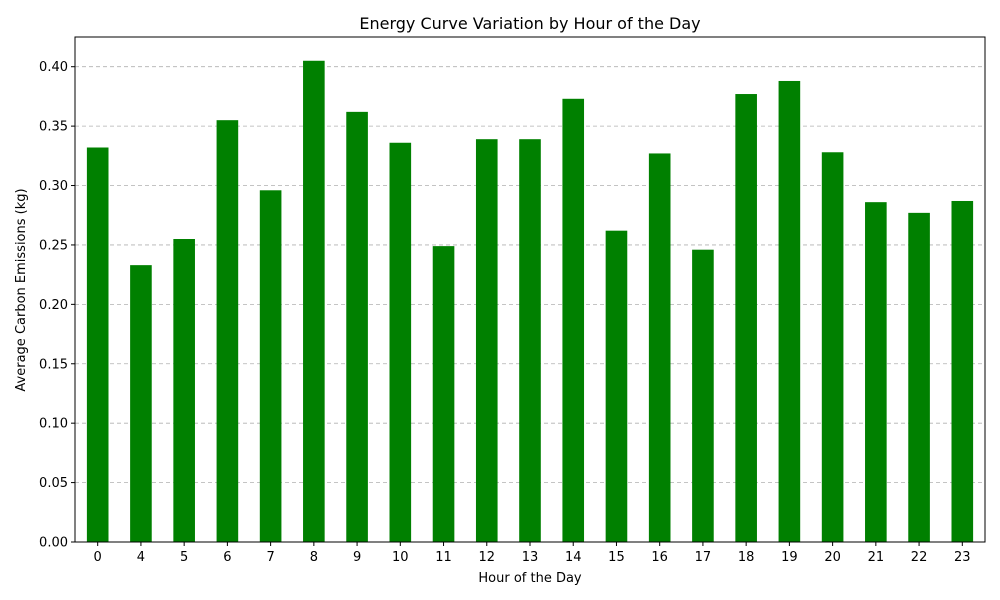  I want to click on x-tick-label: 0, so click(98, 557).